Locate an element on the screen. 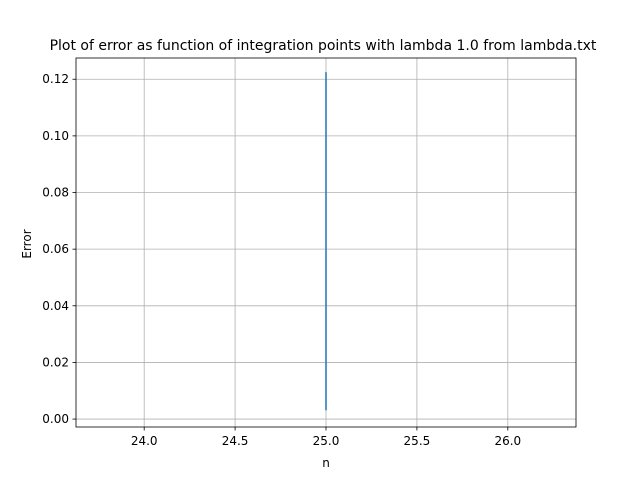  y-axis-label: Error is located at coordinates (27, 243).